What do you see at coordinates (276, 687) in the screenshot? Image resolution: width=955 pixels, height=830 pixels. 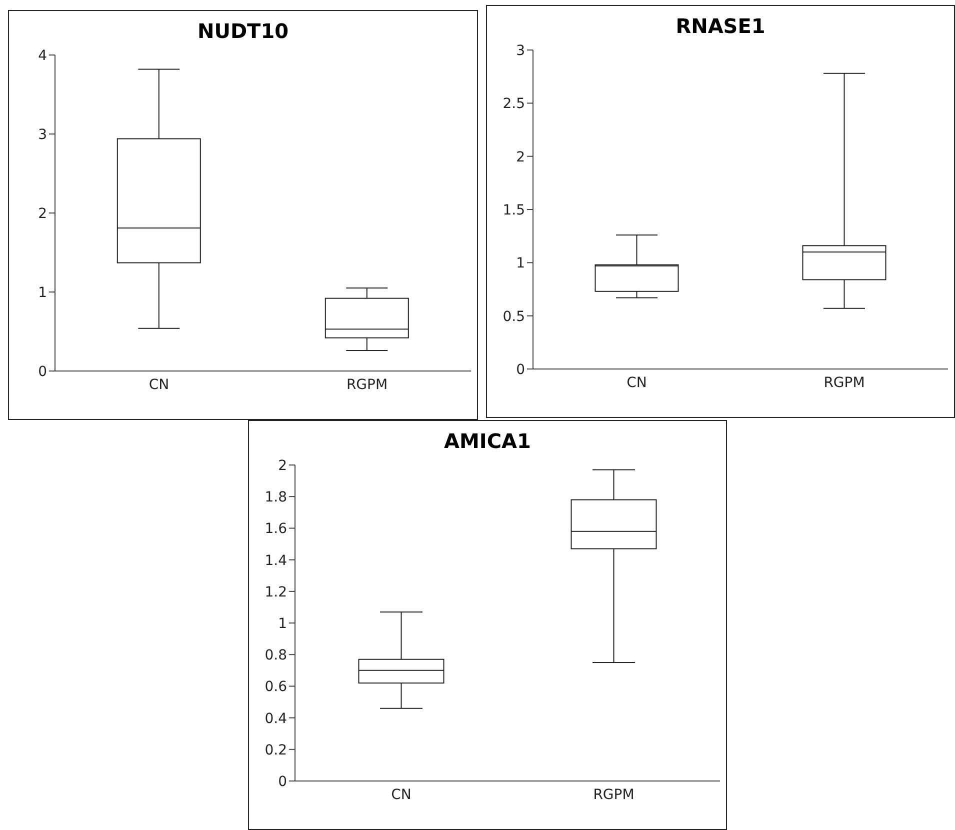 I see `y-tick-label: 0.6` at bounding box center [276, 687].